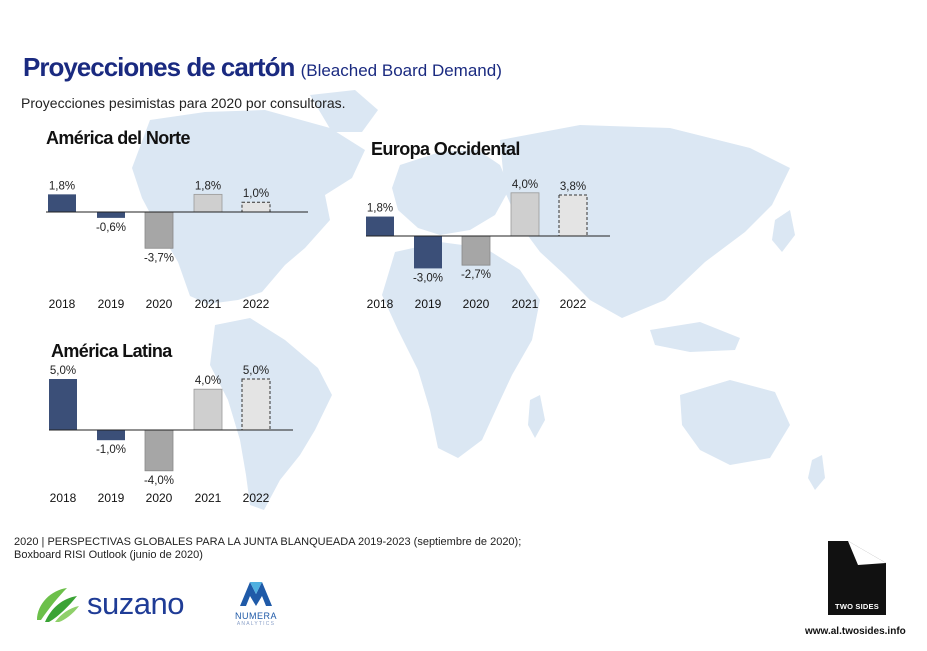 This screenshot has height=651, width=927. What do you see at coordinates (63, 371) in the screenshot?
I see `data-label-2018: 5,0%` at bounding box center [63, 371].